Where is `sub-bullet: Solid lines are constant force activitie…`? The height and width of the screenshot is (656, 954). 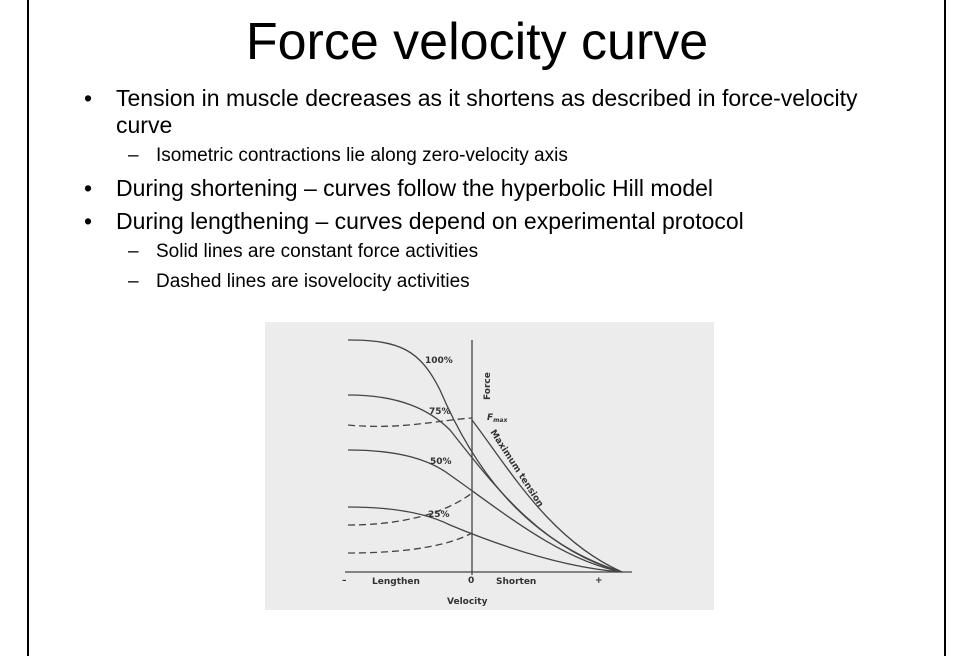
sub-bullet: Solid lines are constant force activitie… is located at coordinates (480, 252).